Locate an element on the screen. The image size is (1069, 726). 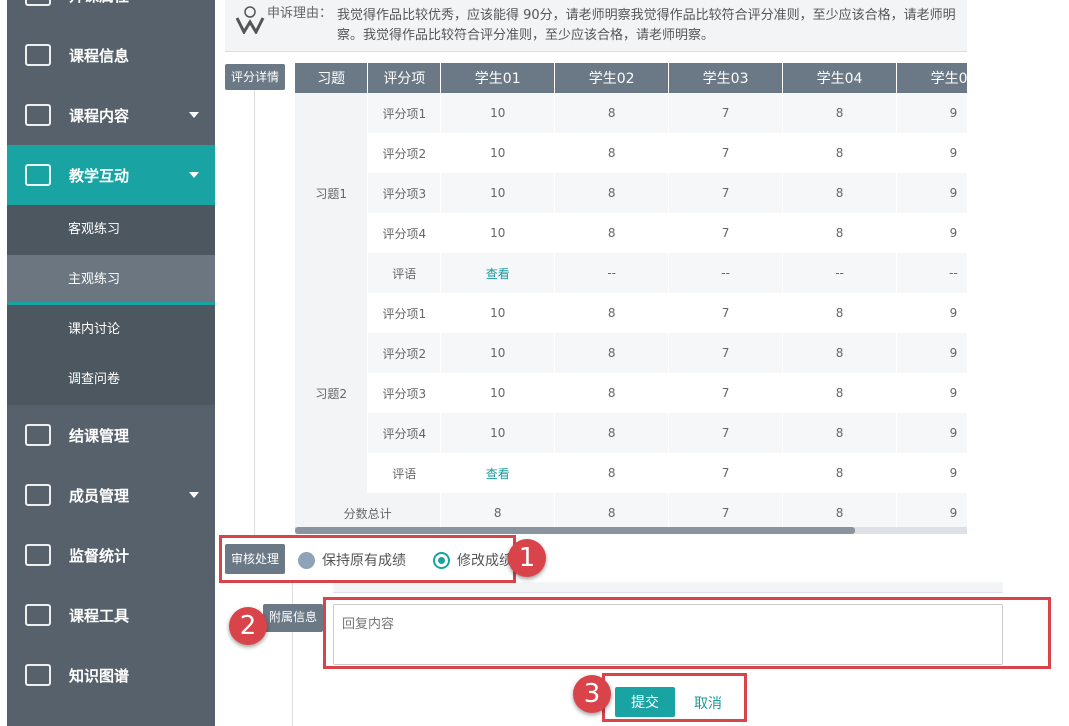
people-icon is located at coordinates (38, 175).